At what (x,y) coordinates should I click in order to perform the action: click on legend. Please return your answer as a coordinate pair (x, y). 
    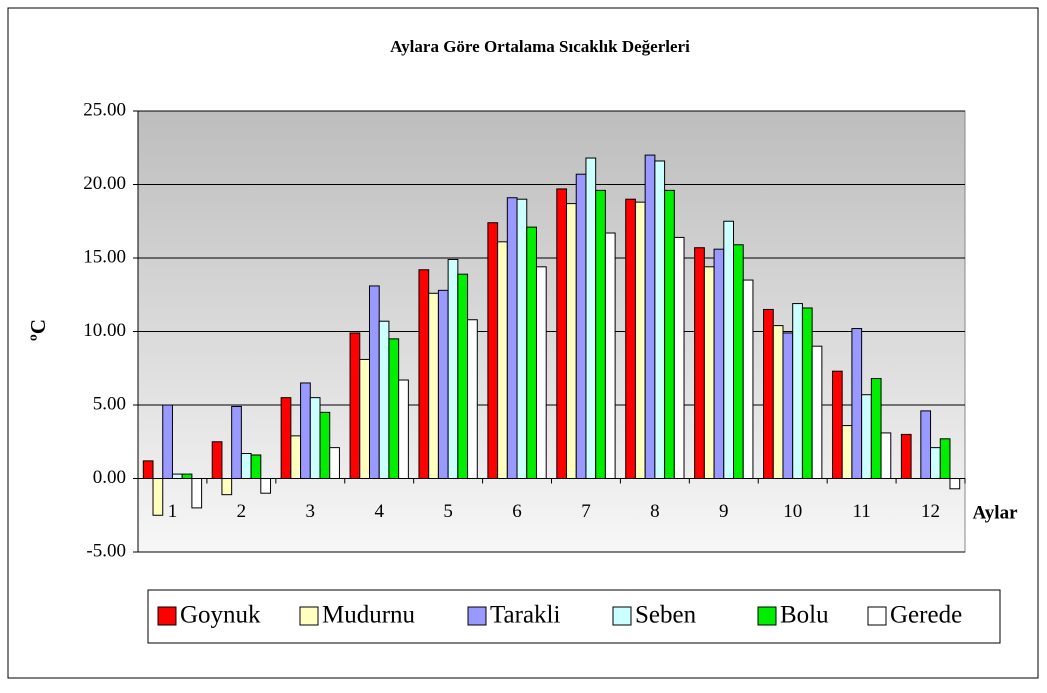
    Looking at the image, I should click on (574, 616).